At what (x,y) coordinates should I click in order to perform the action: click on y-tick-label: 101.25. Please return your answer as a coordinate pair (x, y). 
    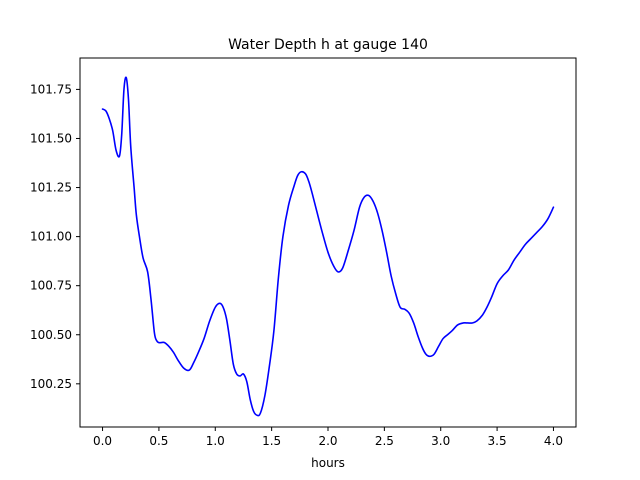
    Looking at the image, I should click on (51, 188).